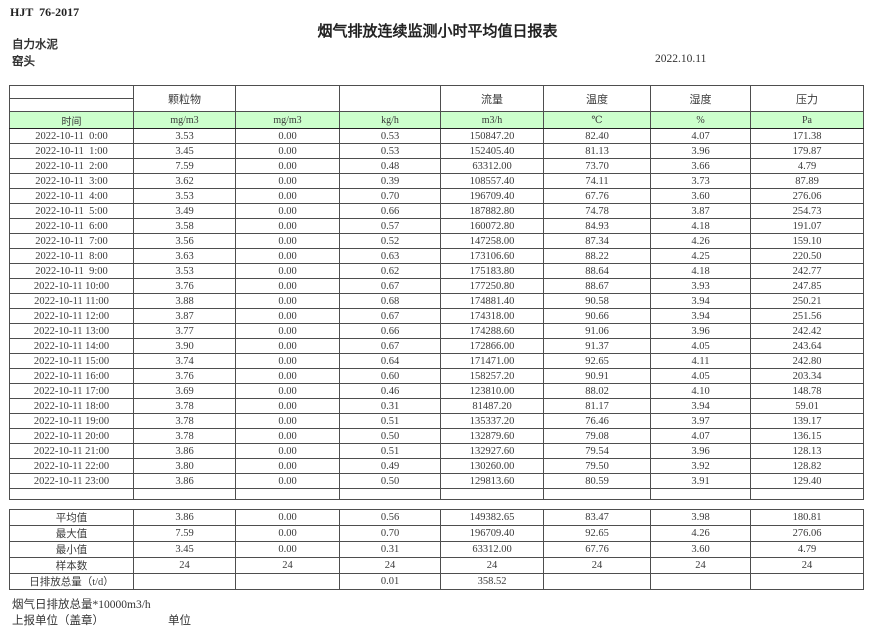  Describe the element at coordinates (58, 621) in the screenshot. I see `report-unit-label: 上报单位（盖章）` at that location.